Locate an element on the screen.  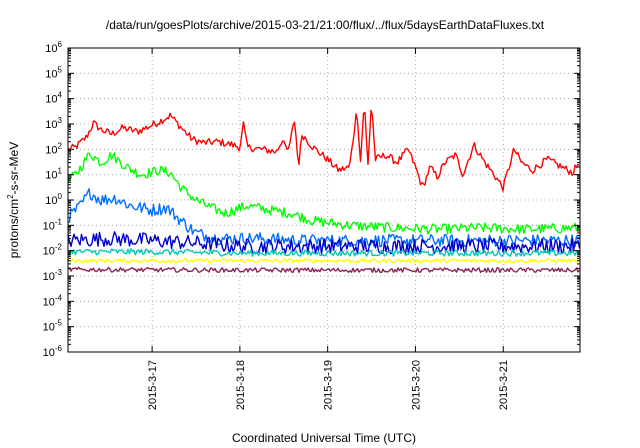
y-tick-label: 10¹ is located at coordinates (53, 174).